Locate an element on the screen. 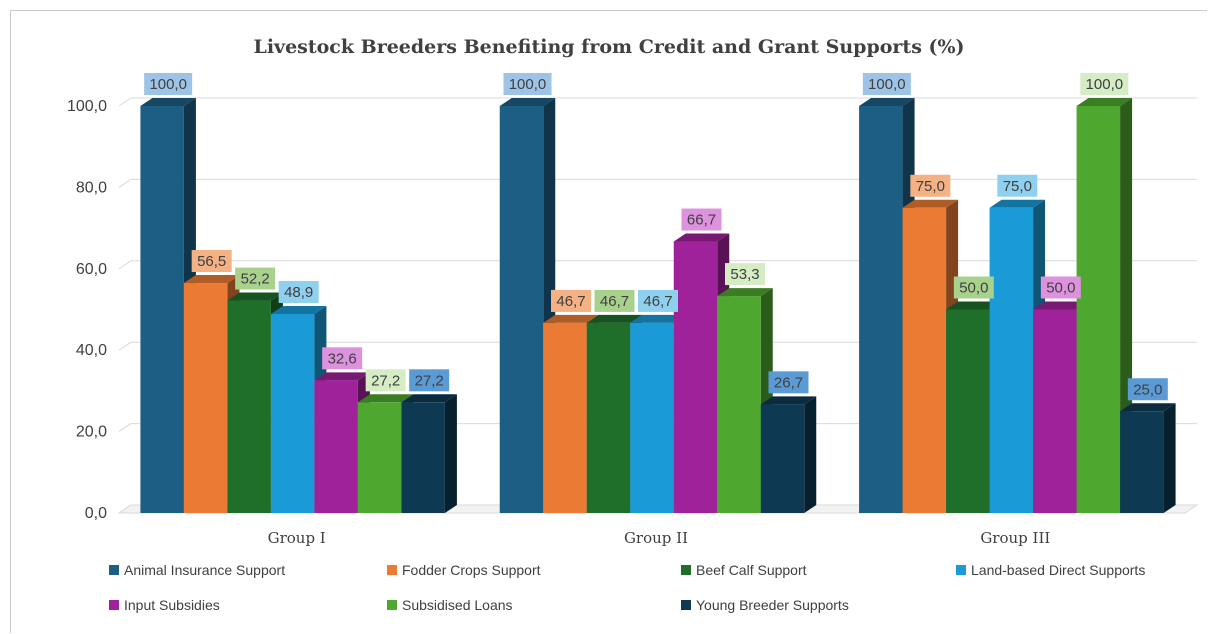 The height and width of the screenshot is (634, 1209). svg-text: Animal Insurance Support is located at coordinates (204, 570).